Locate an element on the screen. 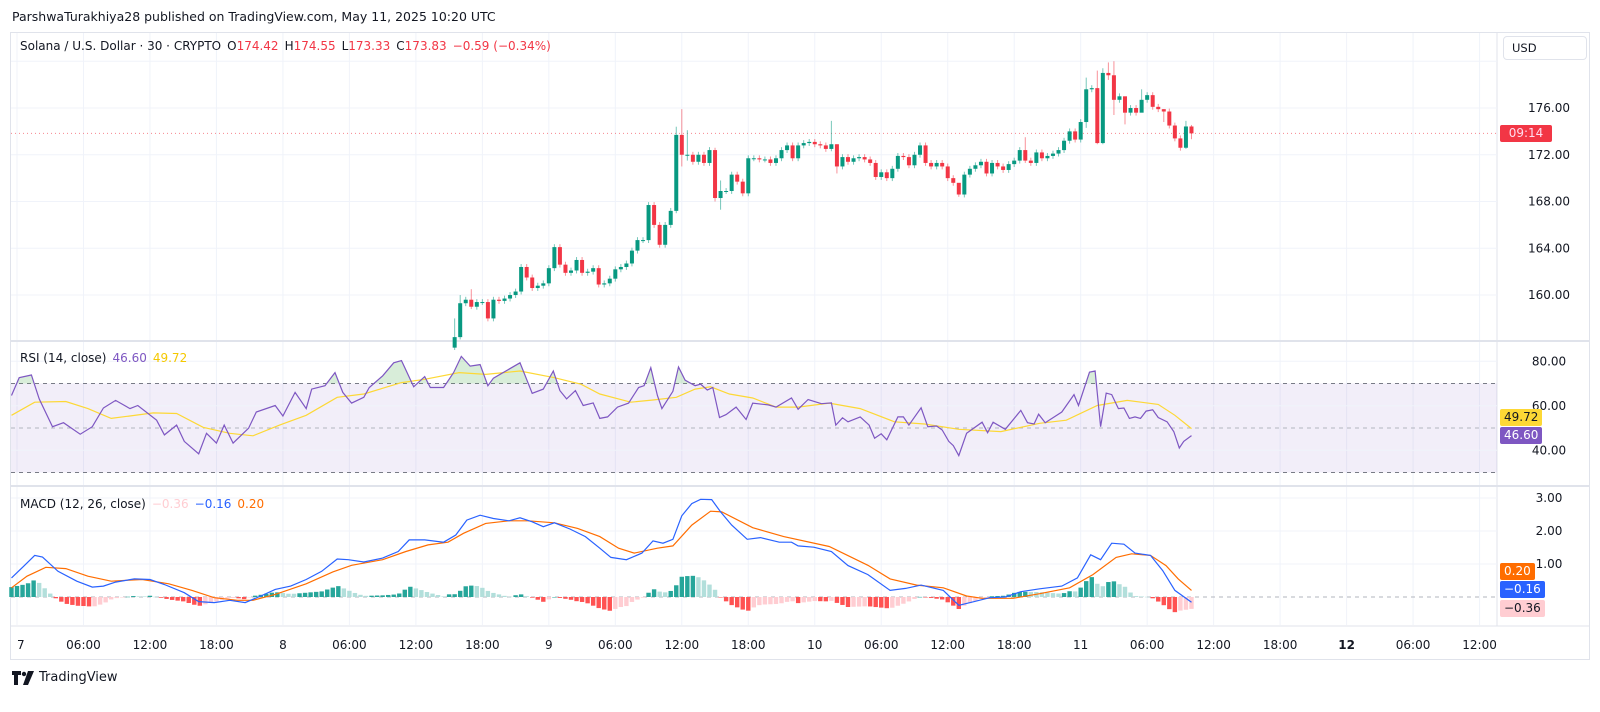  rsi-title: RSI (14, close) is located at coordinates (63, 358).